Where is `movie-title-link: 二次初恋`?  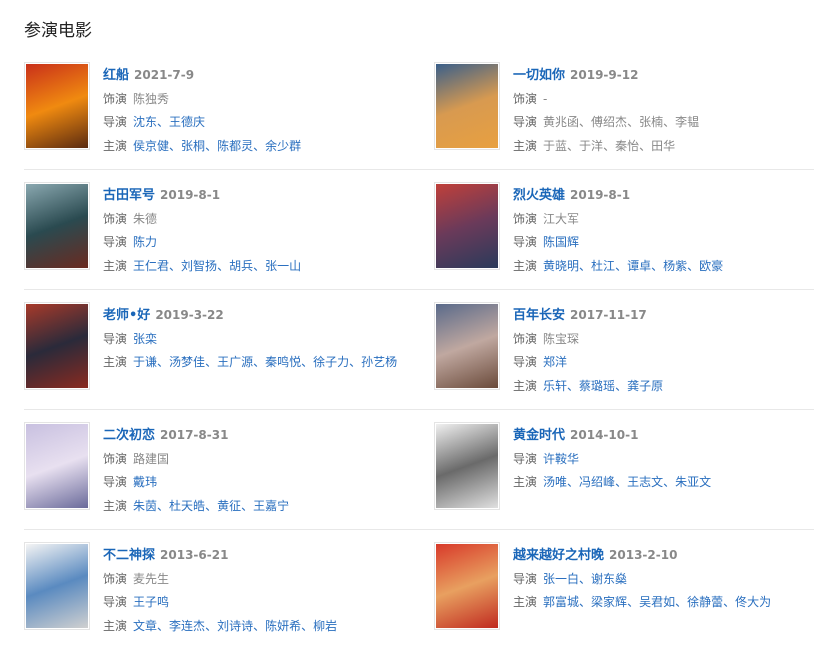
movie-title-link: 二次初恋 is located at coordinates (129, 435).